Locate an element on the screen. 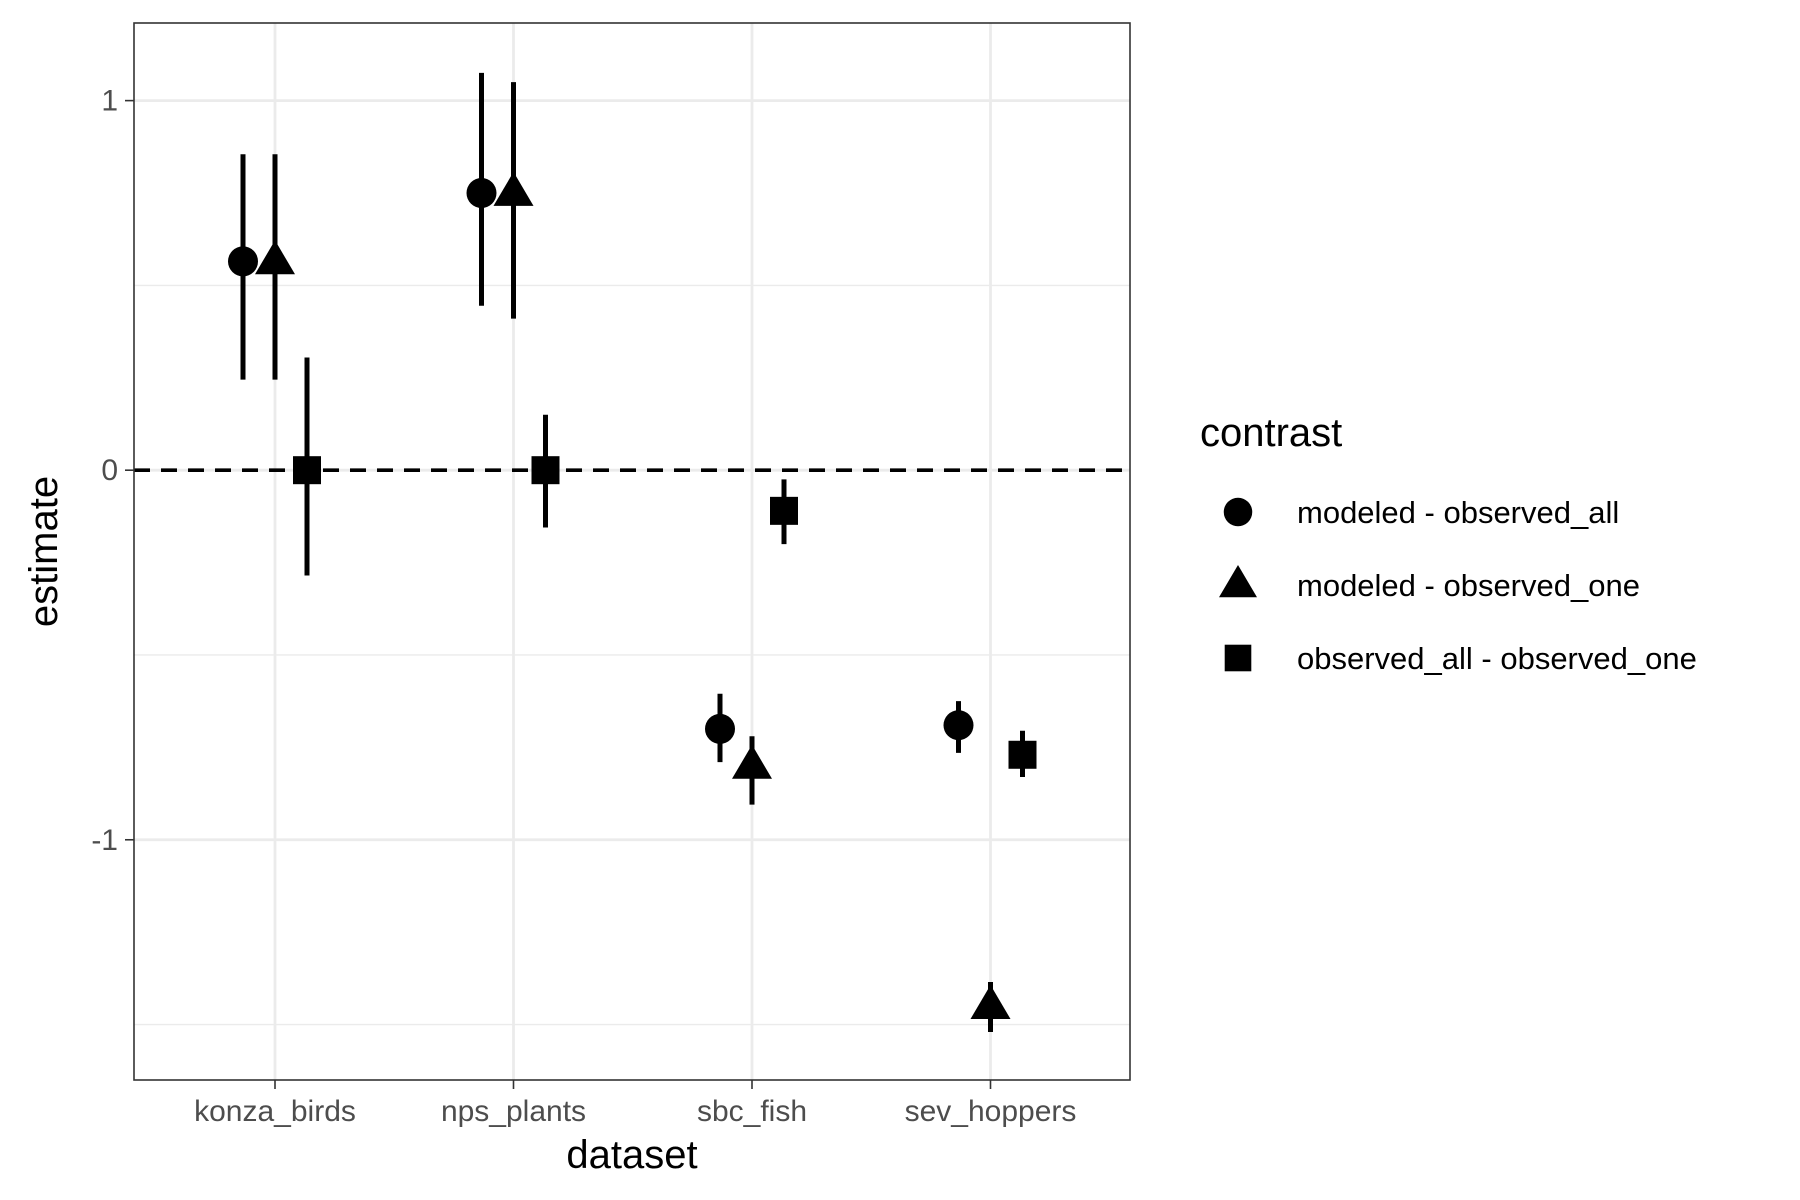 Image resolution: width=1800 pixels, height=1200 pixels. point-sev_hoppers-square is located at coordinates (1022, 754).